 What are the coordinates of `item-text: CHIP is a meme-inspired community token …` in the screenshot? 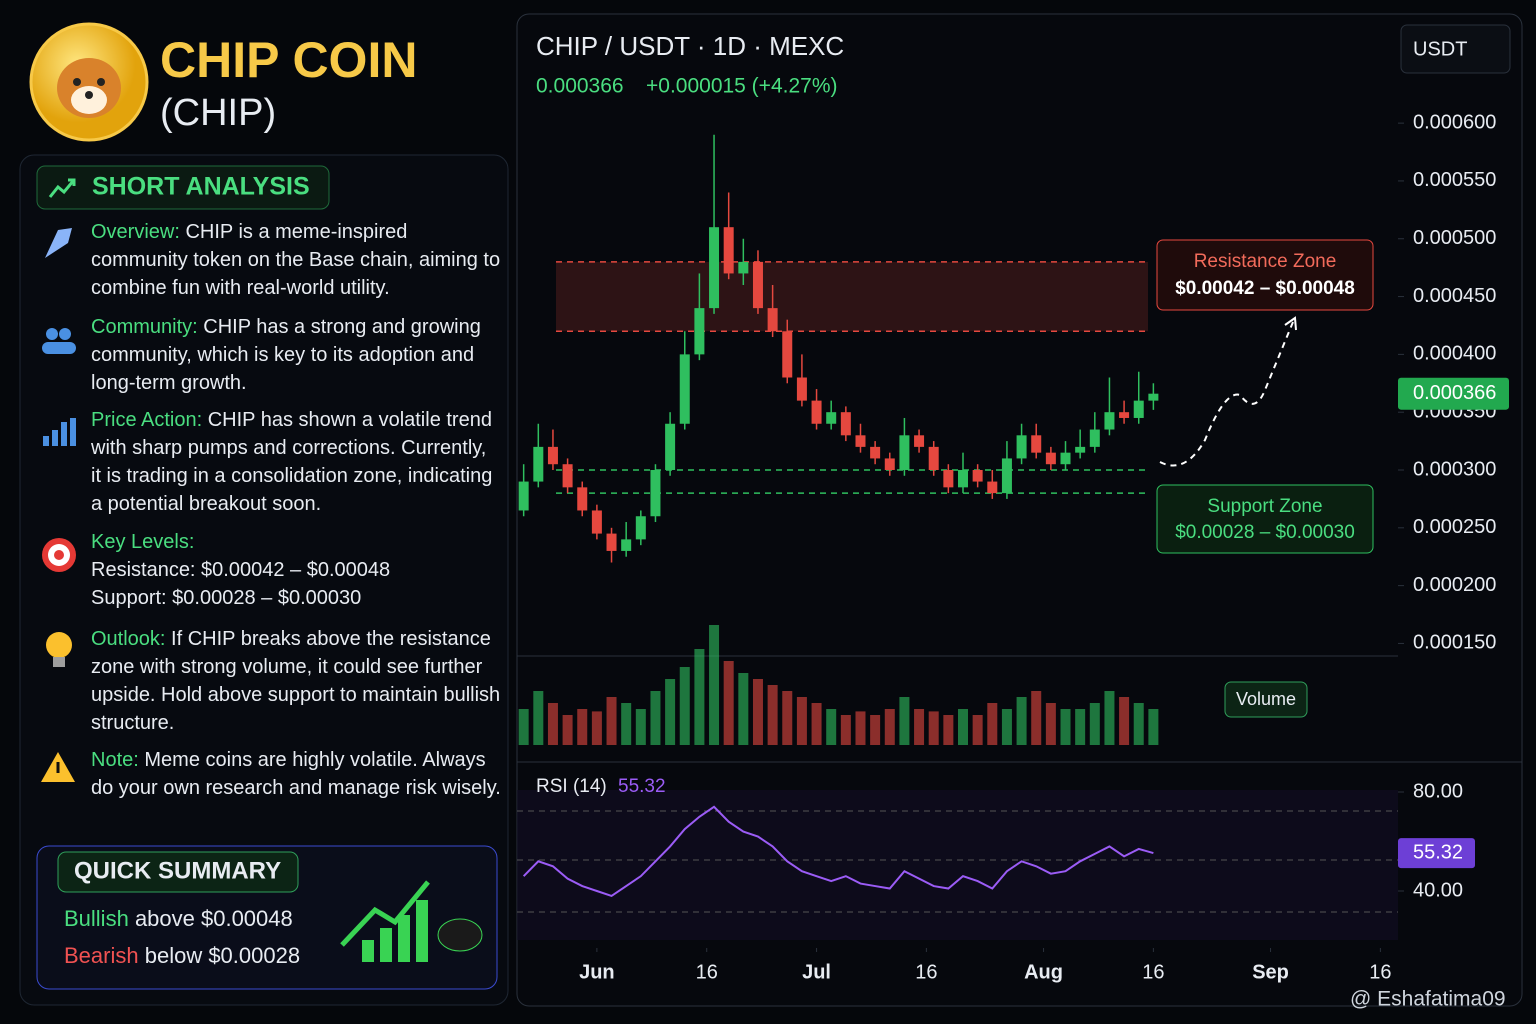 It's located at (296, 260).